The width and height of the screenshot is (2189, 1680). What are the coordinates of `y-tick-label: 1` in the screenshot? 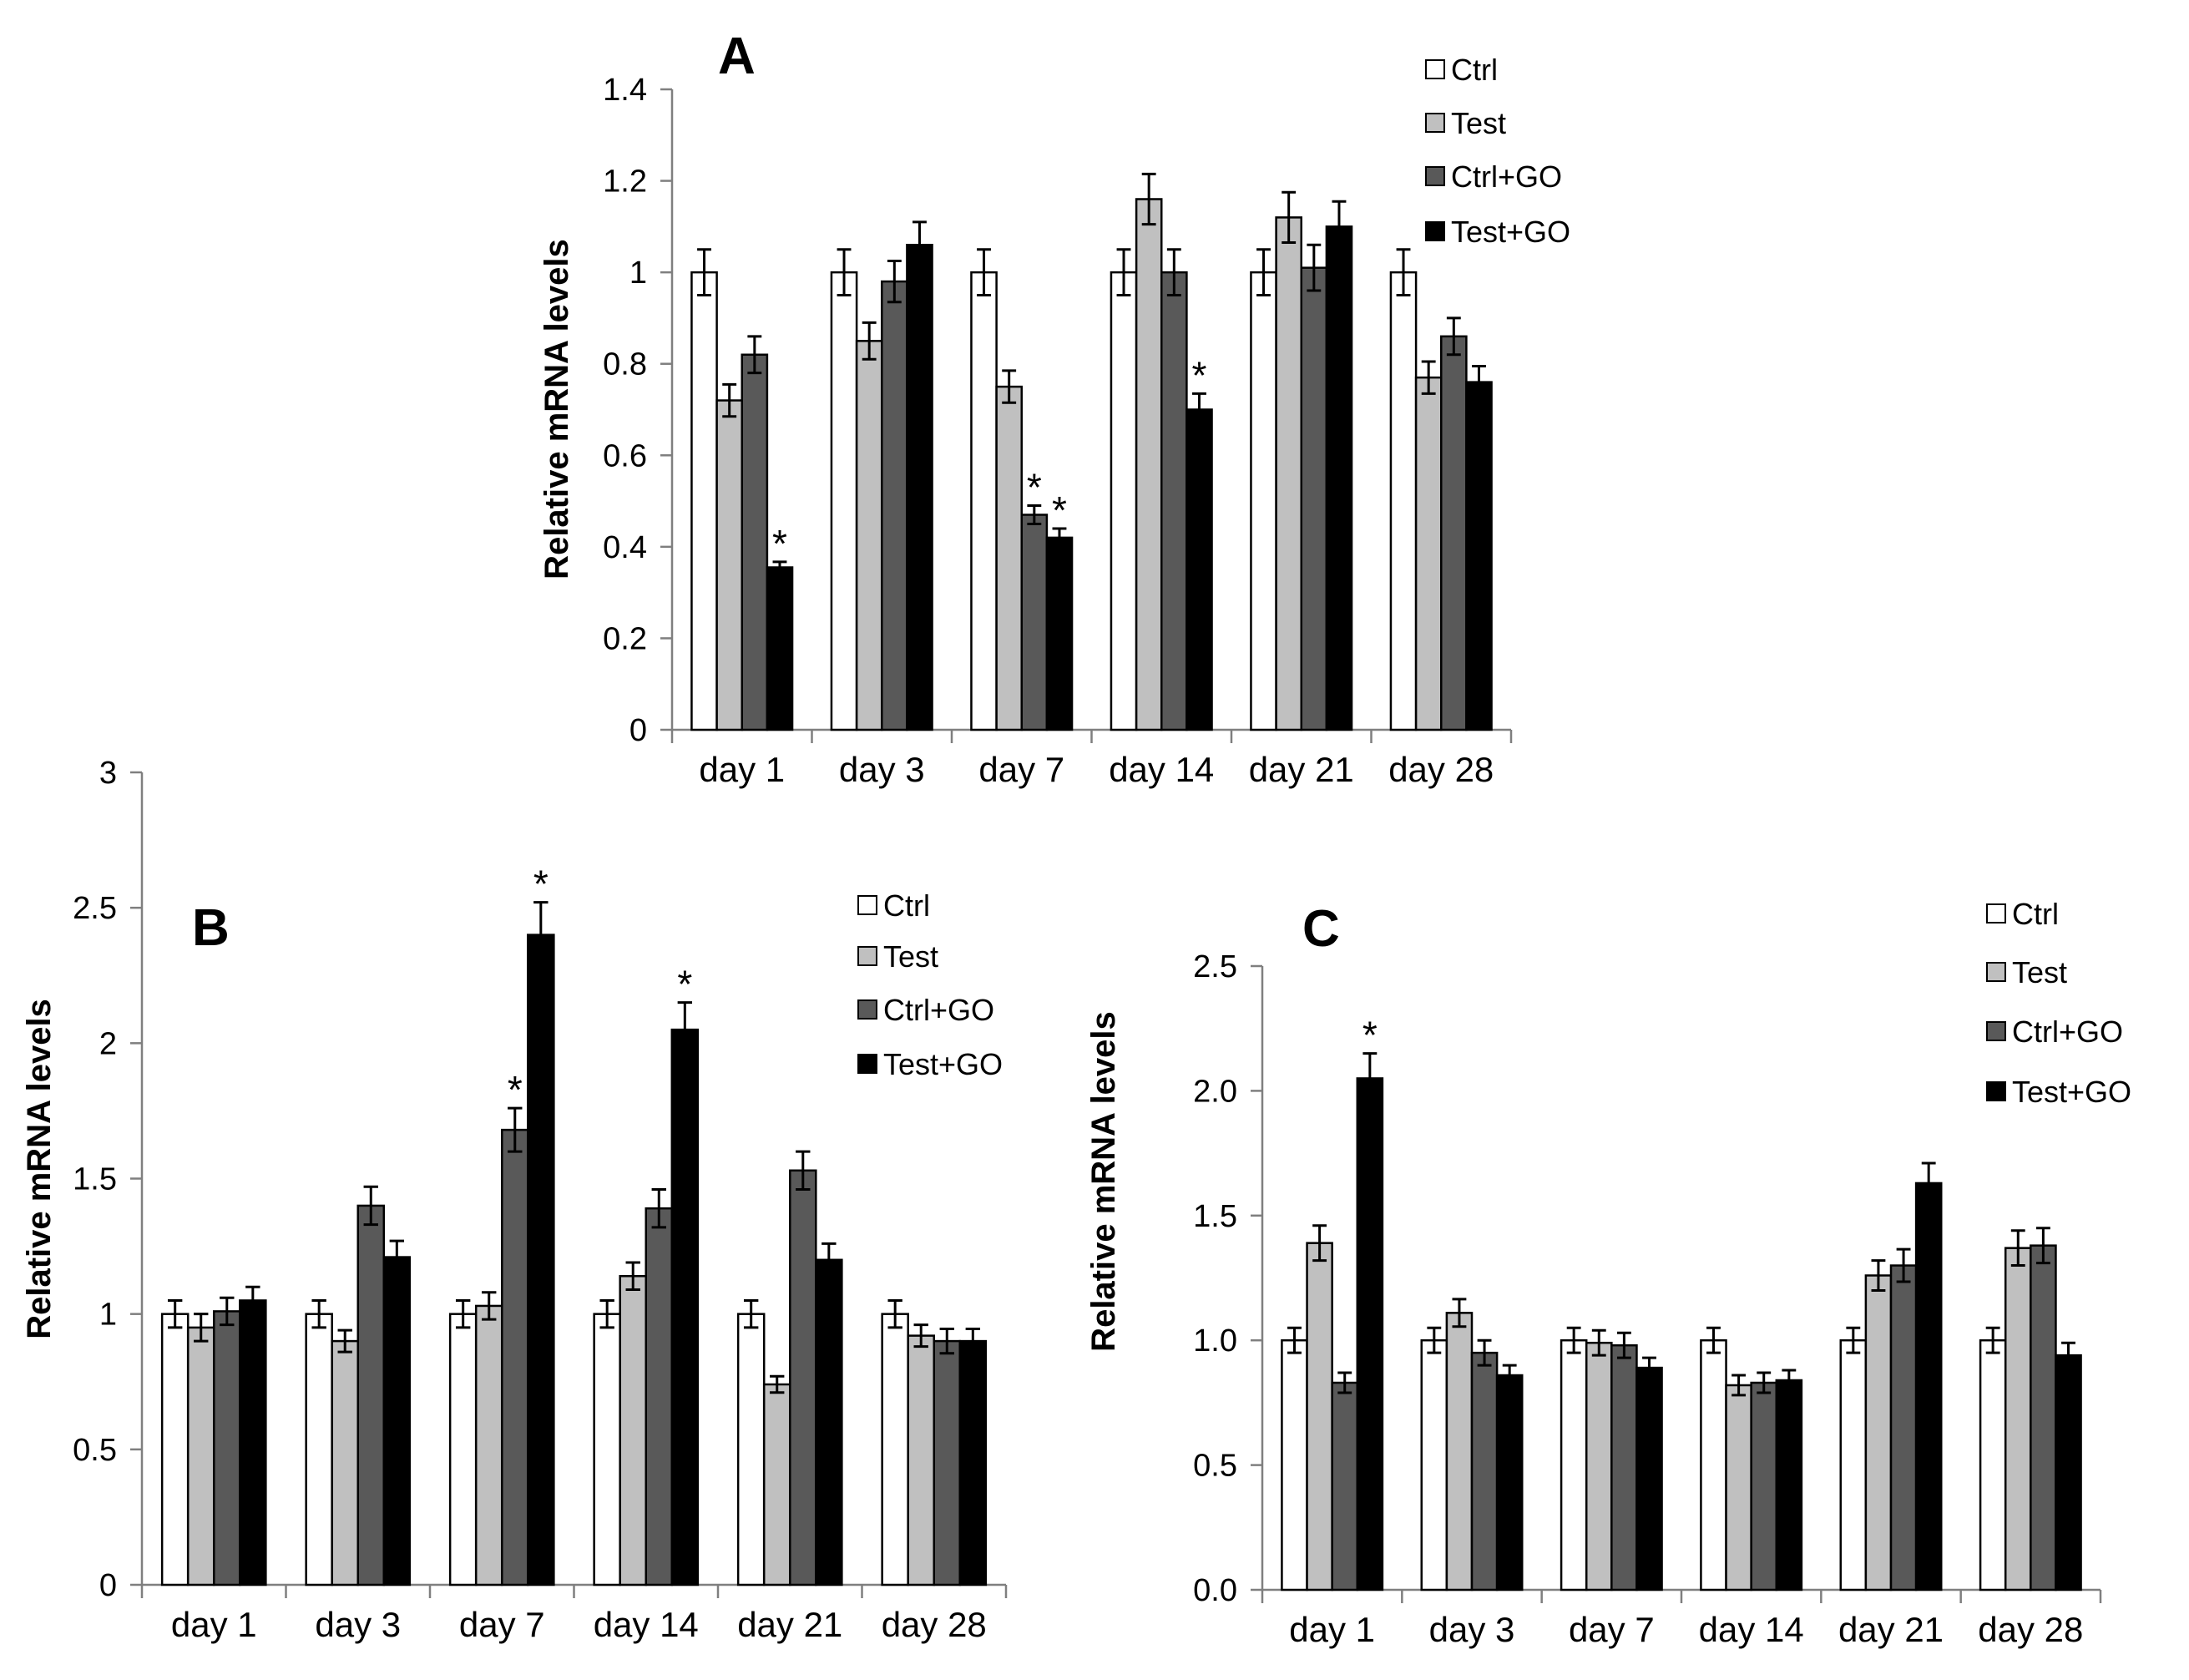 It's located at (108, 1315).